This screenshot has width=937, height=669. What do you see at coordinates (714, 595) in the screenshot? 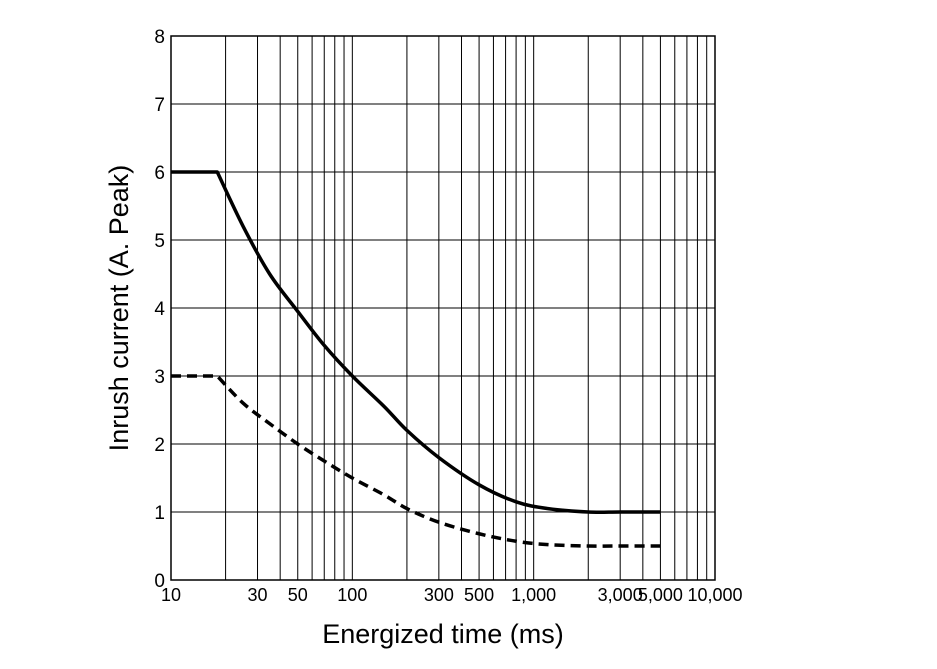
I see `x-tick-label: 10,000` at bounding box center [714, 595].